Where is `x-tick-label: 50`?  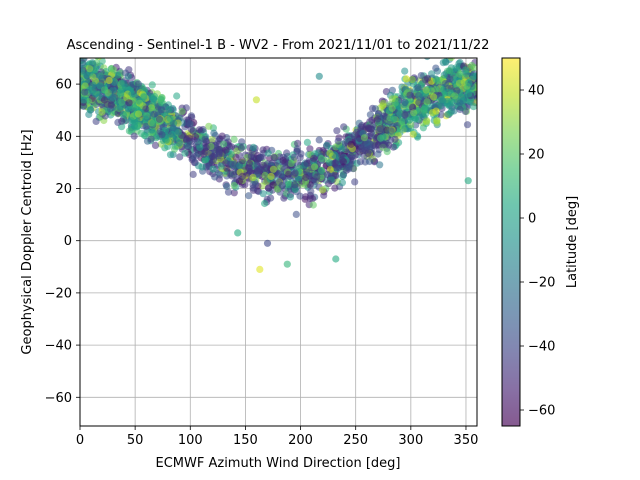
x-tick-label: 50 is located at coordinates (135, 440).